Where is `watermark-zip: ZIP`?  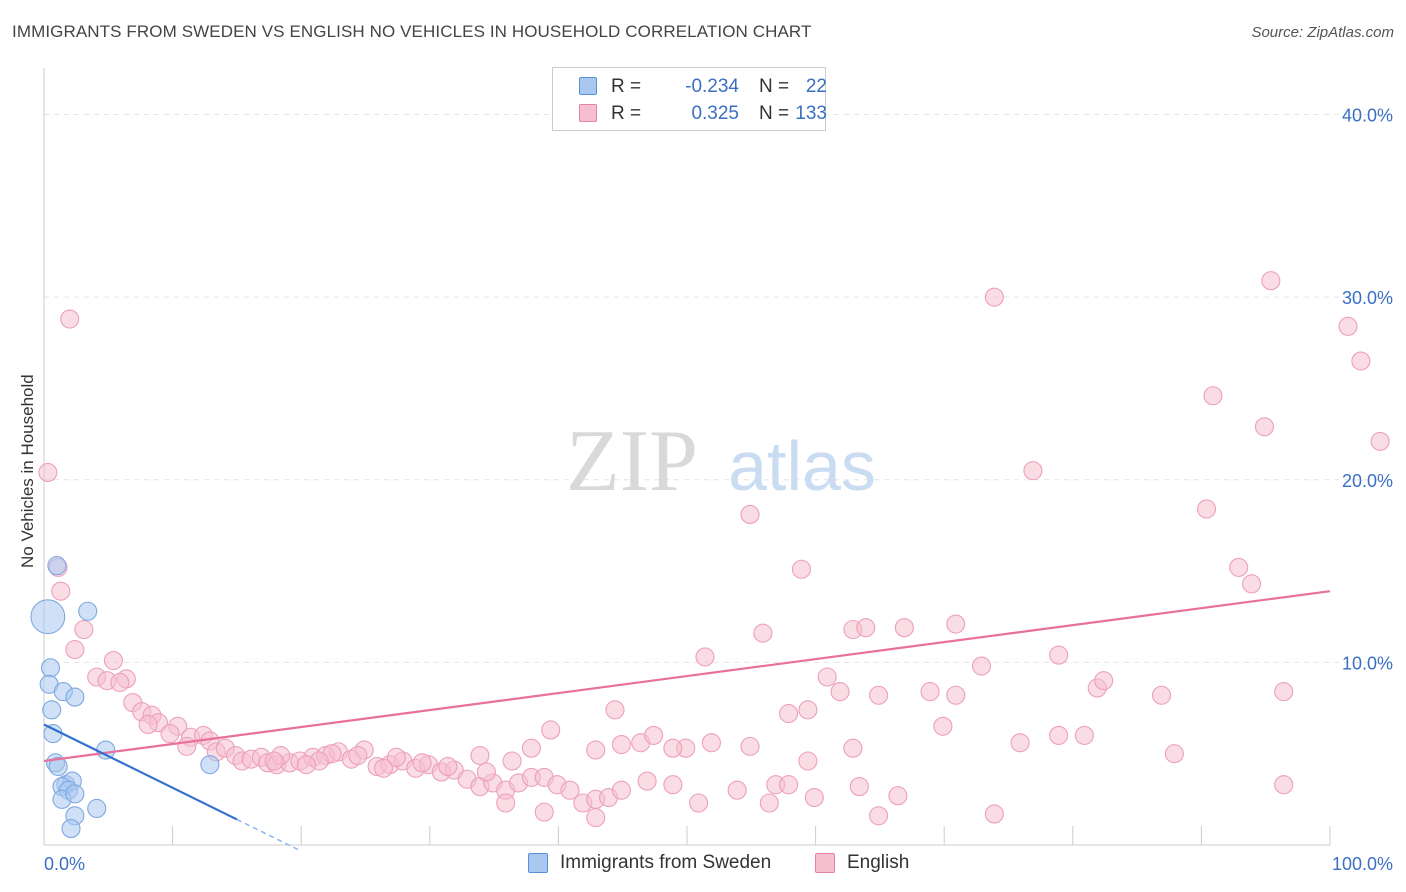
watermark-zip: ZIP is located at coordinates (632, 461).